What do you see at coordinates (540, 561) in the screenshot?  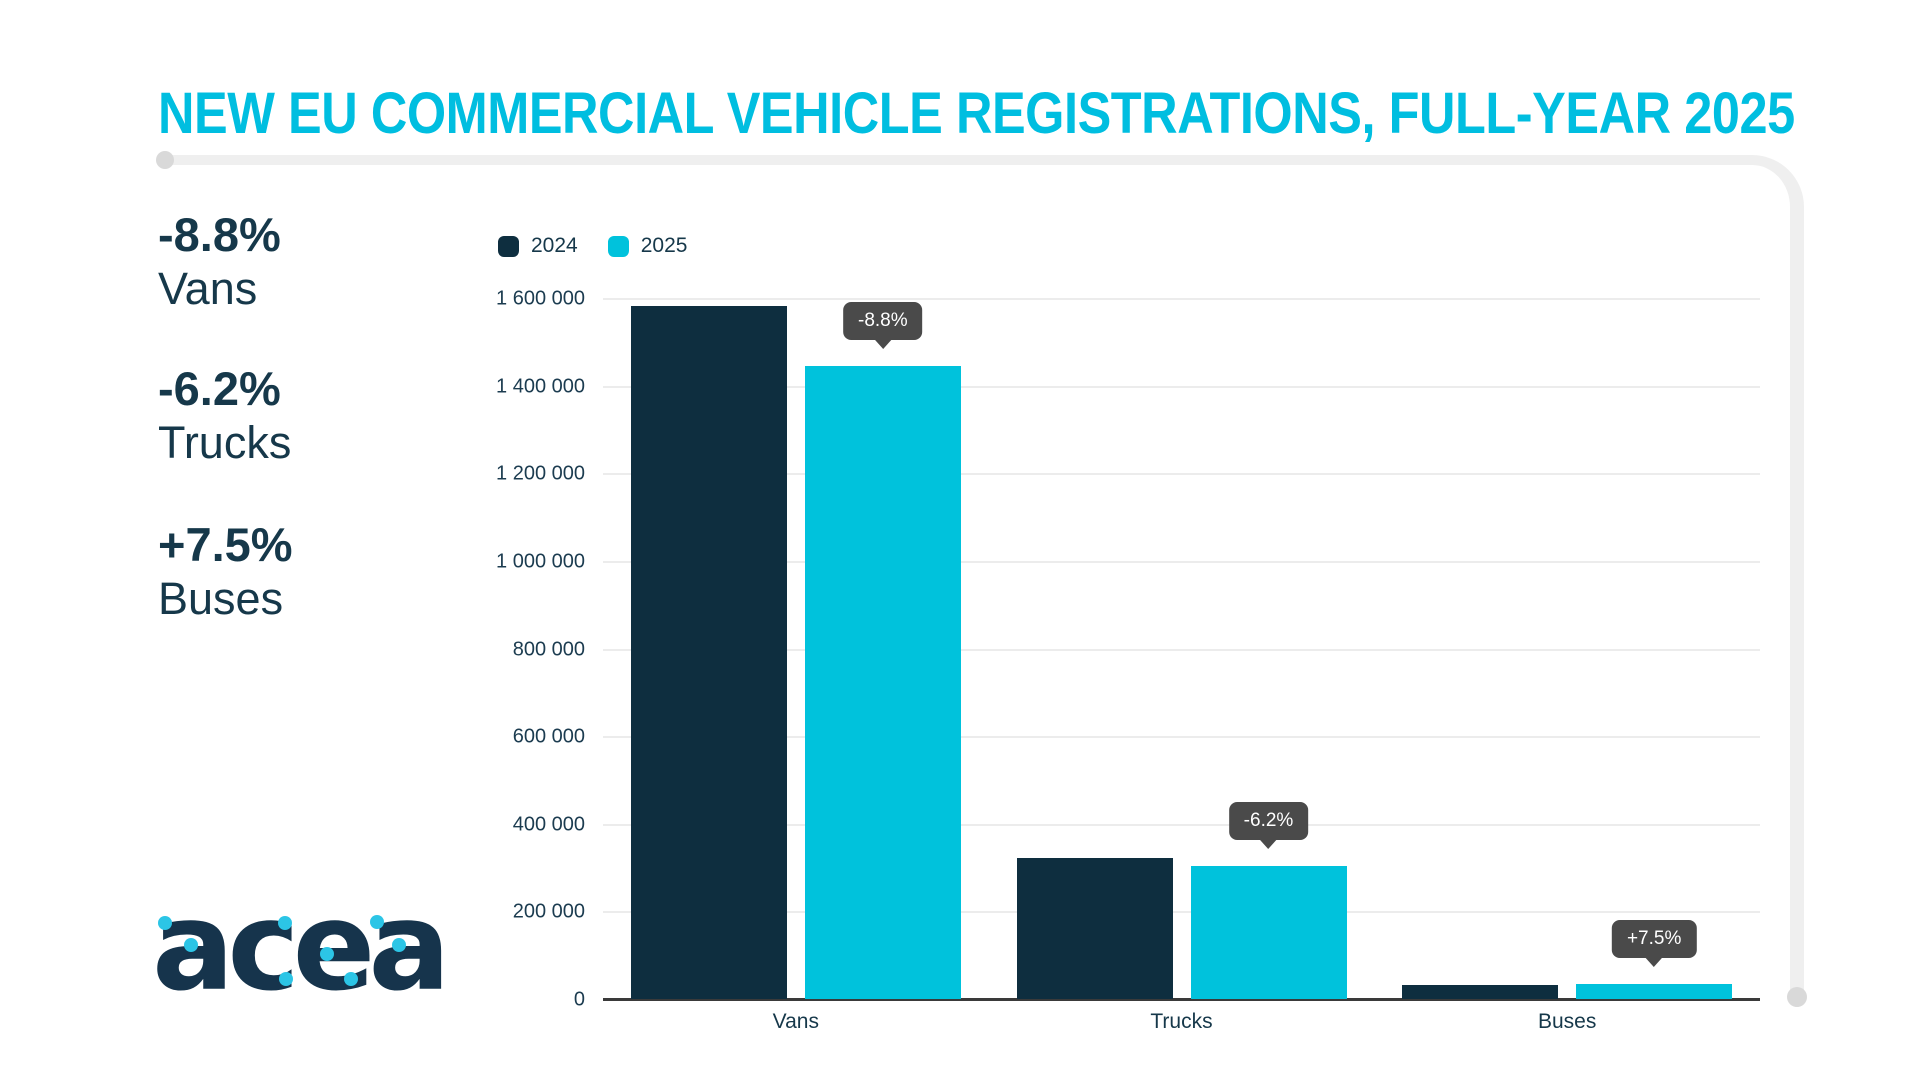 I see `y-axis-tick-label: 1 000 000` at bounding box center [540, 561].